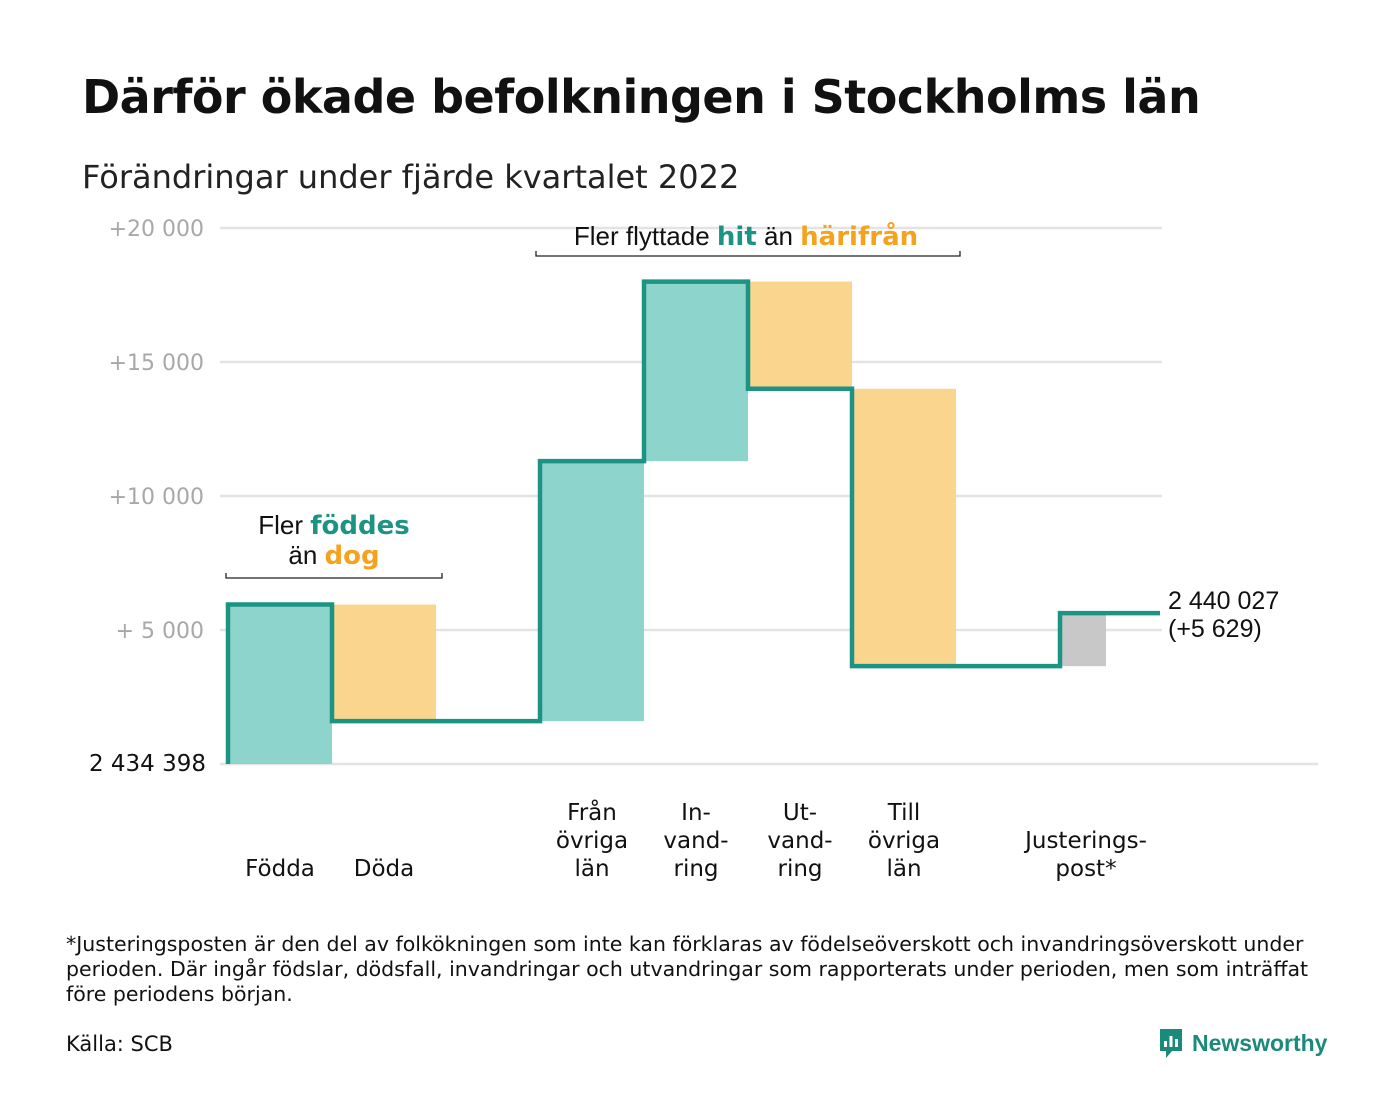 The width and height of the screenshot is (1400, 1120). Describe the element at coordinates (147, 764) in the screenshot. I see `start-value-label: 2 434 398` at that location.